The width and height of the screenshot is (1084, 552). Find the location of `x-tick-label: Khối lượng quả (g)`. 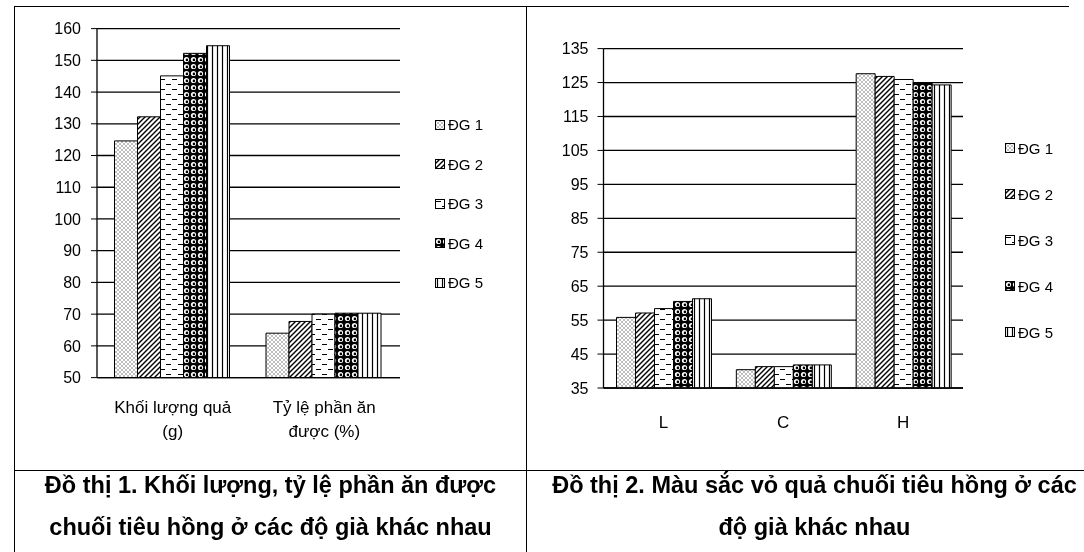

x-tick-label: Khối lượng quả (g) is located at coordinates (173, 419).